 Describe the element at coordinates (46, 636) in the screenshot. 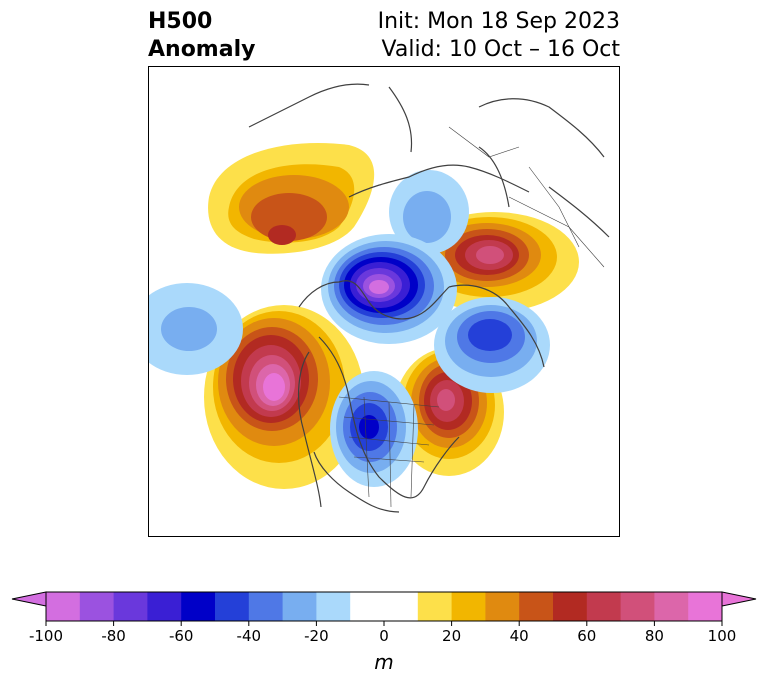

I see `colorbar-tick-label: -100` at that location.